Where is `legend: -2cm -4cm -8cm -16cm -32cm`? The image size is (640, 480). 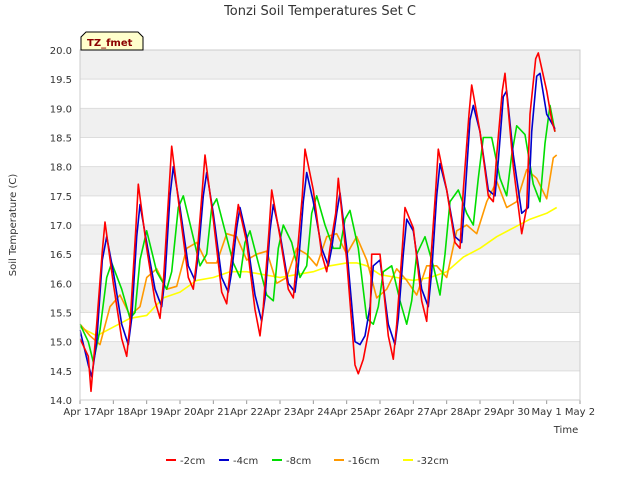 legend: -2cm -4cm -8cm -16cm -32cm is located at coordinates (307, 461).